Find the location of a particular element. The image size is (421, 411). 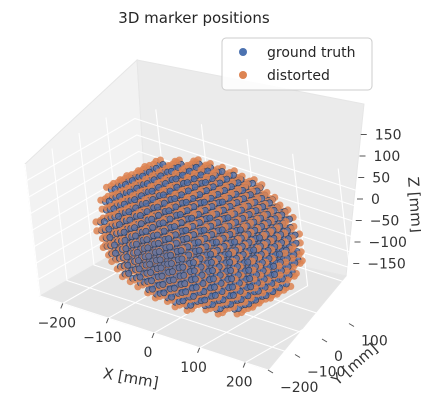

z-axis-tick-label: 150 is located at coordinates (388, 136).